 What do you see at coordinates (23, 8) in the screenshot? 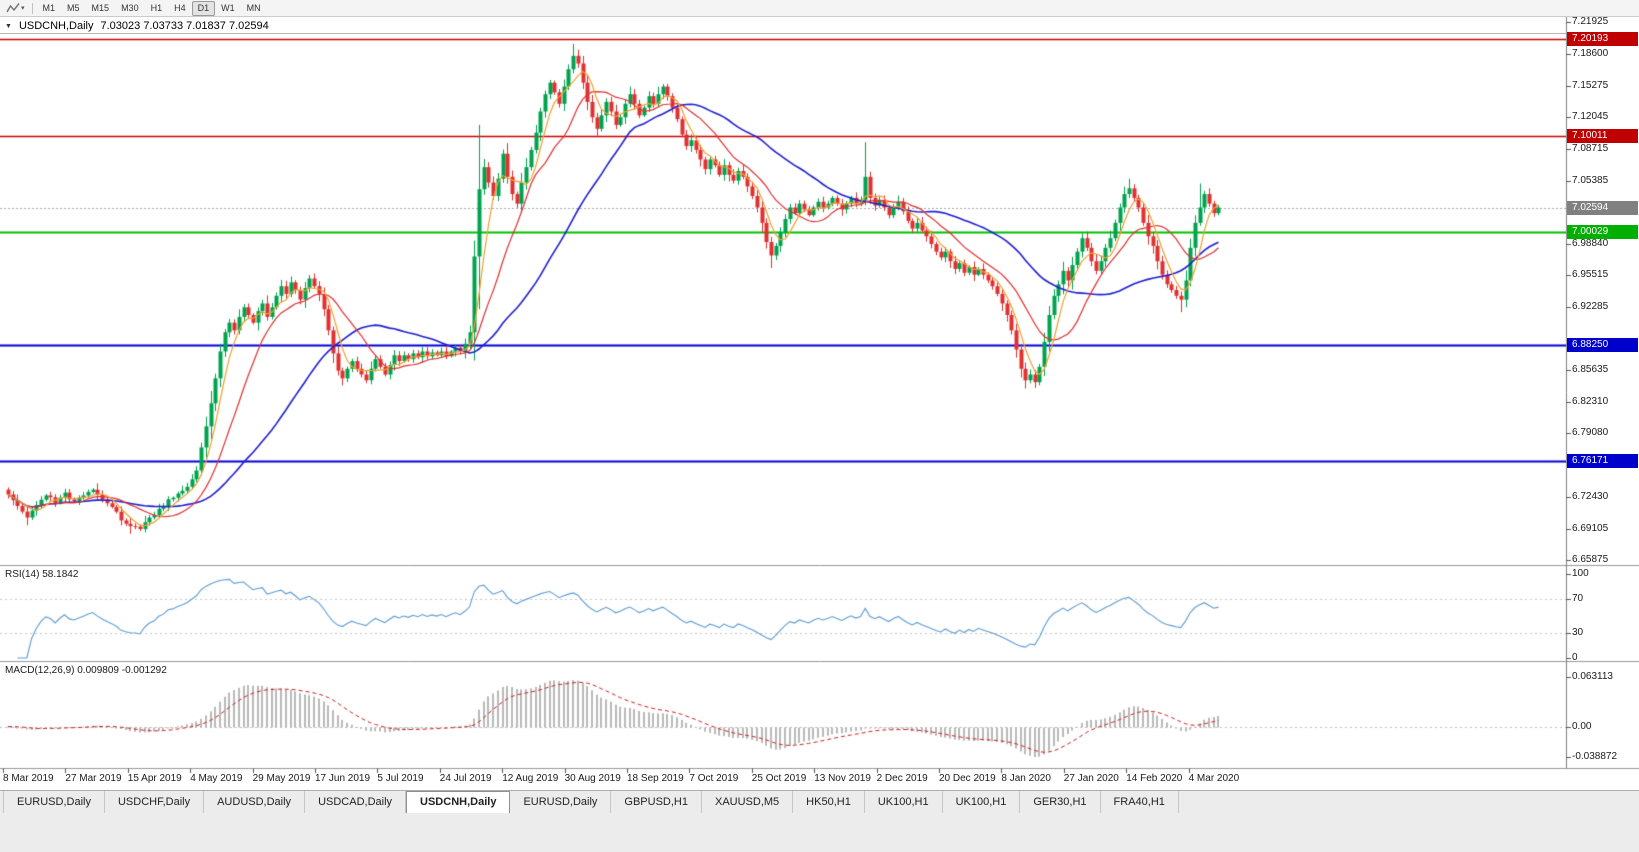
I see `dropdown-caret-icon: ▾` at bounding box center [23, 8].